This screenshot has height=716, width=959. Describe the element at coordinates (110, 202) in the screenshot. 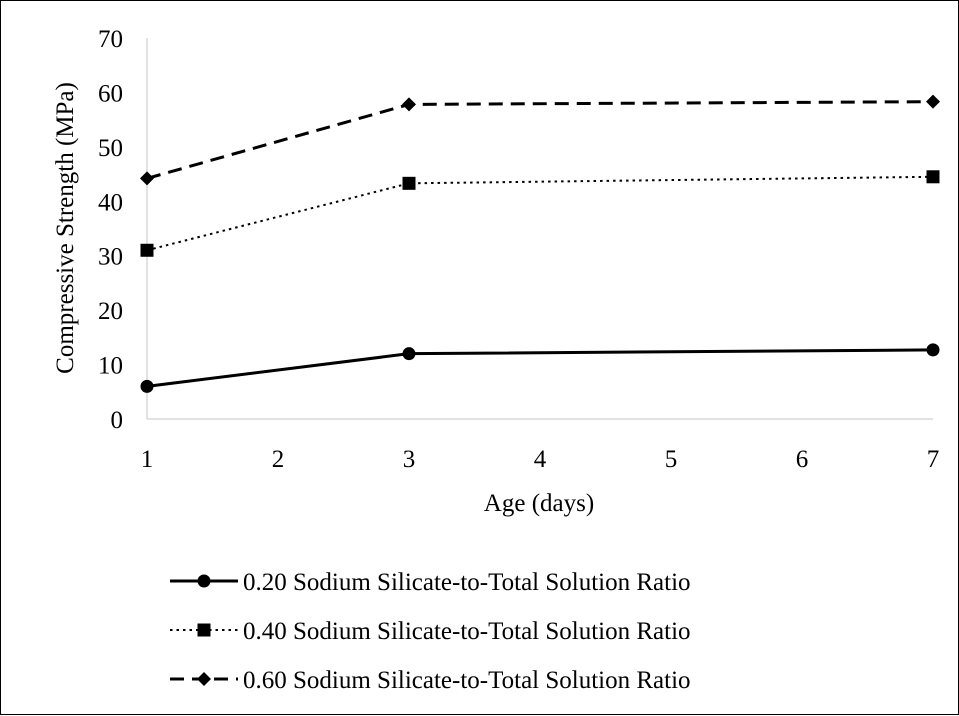

I see `y-tick-label: 40` at that location.